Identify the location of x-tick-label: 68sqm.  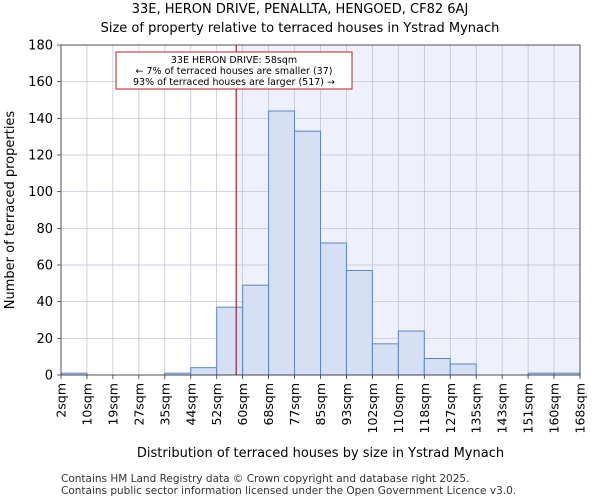
(268, 404).